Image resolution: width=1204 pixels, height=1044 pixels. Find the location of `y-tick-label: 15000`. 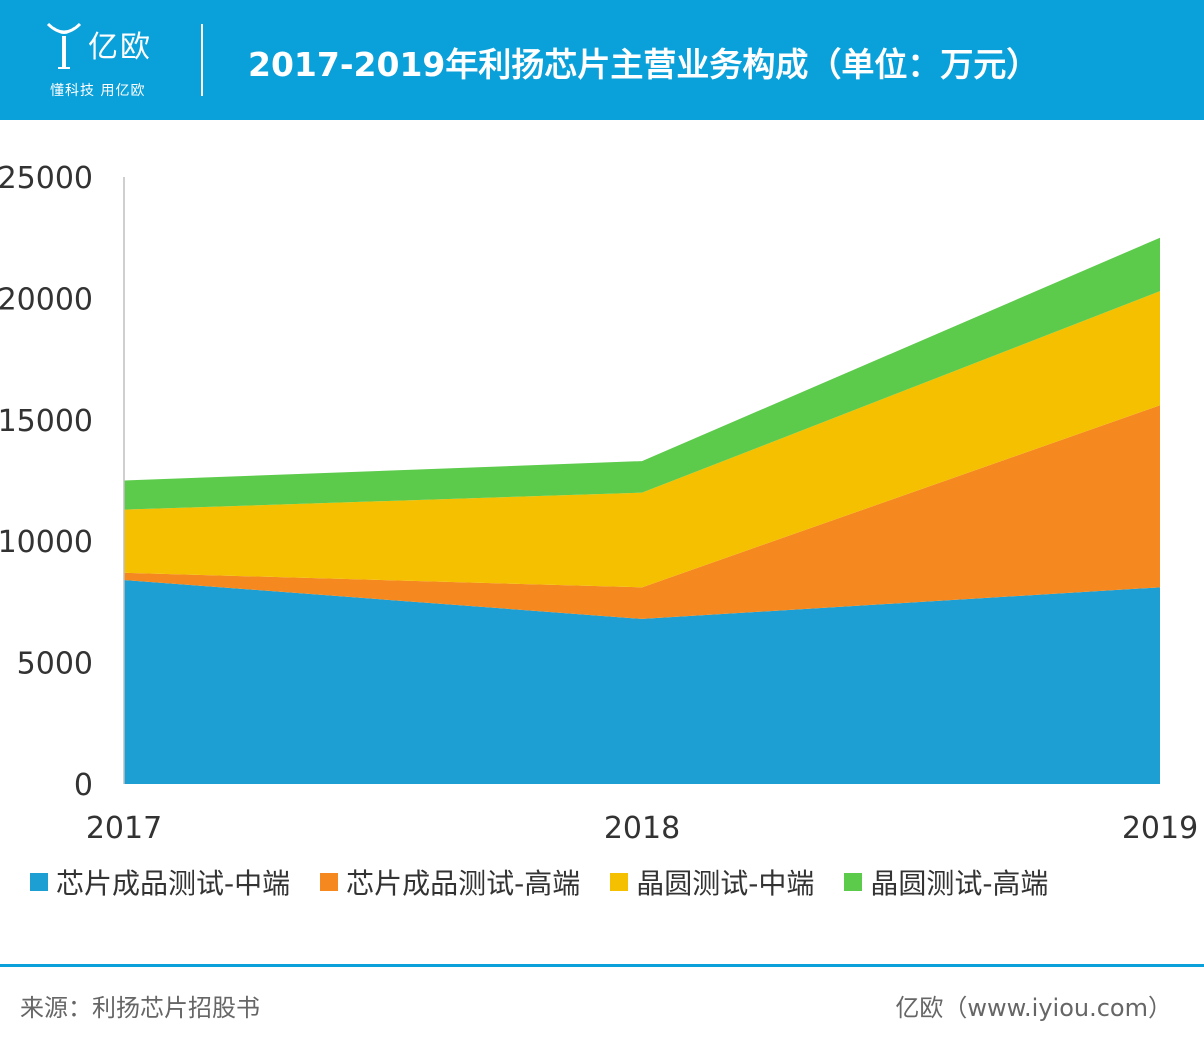

y-tick-label: 15000 is located at coordinates (46, 421).